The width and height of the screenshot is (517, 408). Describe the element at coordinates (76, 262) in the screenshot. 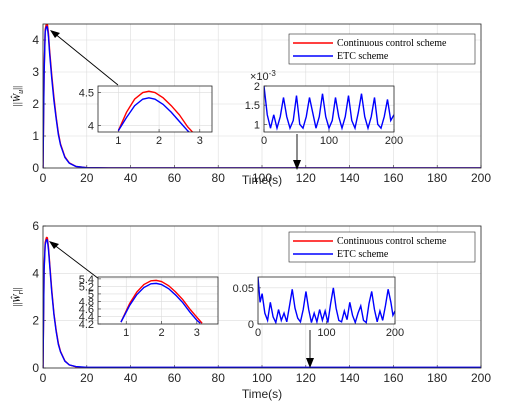

I see `bottom-arrow-peak` at that location.